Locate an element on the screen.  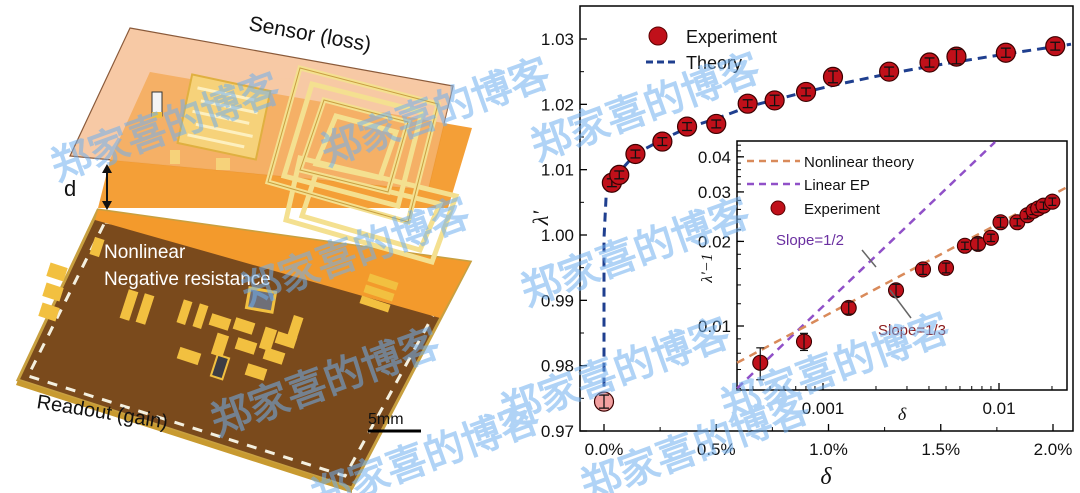
inset-y-tick-label: 0.04 is located at coordinates (714, 157).